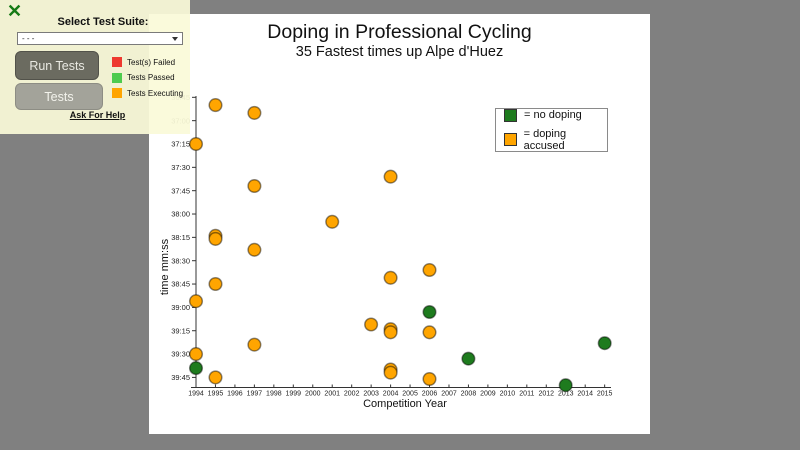 Image resolution: width=800 pixels, height=450 pixels. Describe the element at coordinates (117, 93) in the screenshot. I see `executing-swatch` at that location.